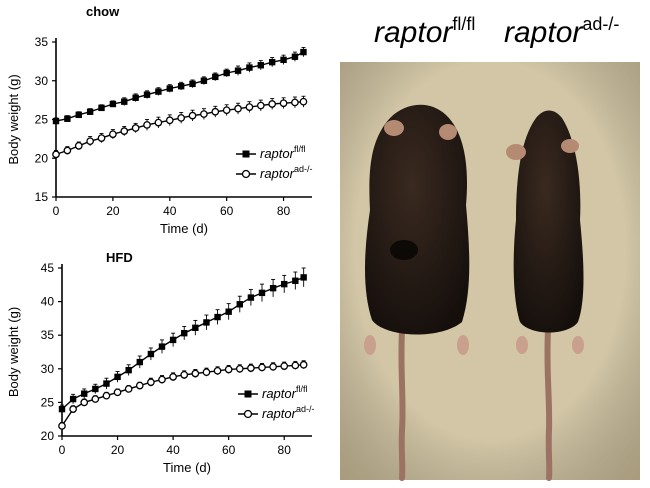  Describe the element at coordinates (173, 450) in the screenshot. I see `hfd-x-tick-label: 40` at that location.